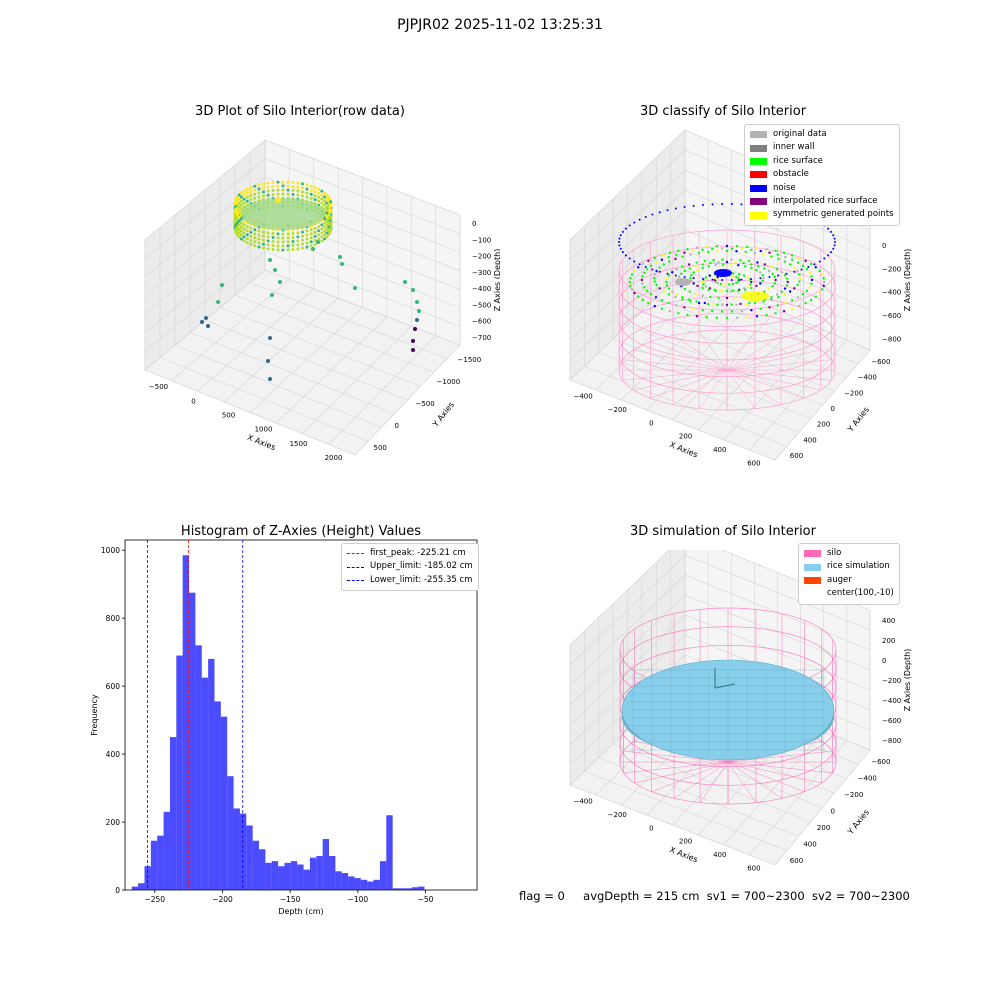 The width and height of the screenshot is (1000, 1000). I want to click on legend-entry: symmetric generated points, so click(822, 214).